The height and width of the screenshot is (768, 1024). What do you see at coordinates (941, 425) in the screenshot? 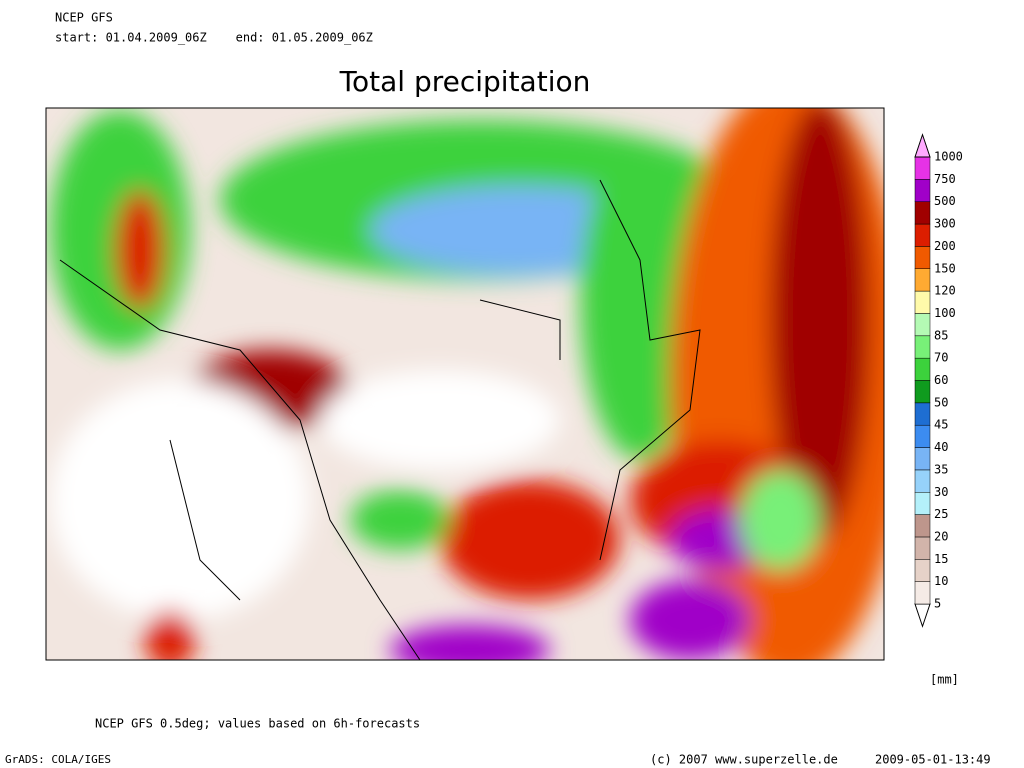
I see `legend-label: 45` at bounding box center [941, 425].